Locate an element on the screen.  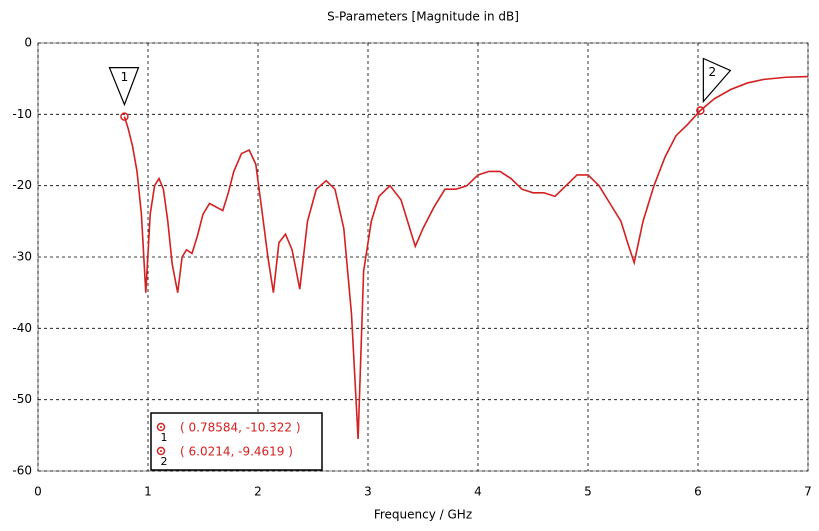
x-tick-label: 0 is located at coordinates (38, 492).